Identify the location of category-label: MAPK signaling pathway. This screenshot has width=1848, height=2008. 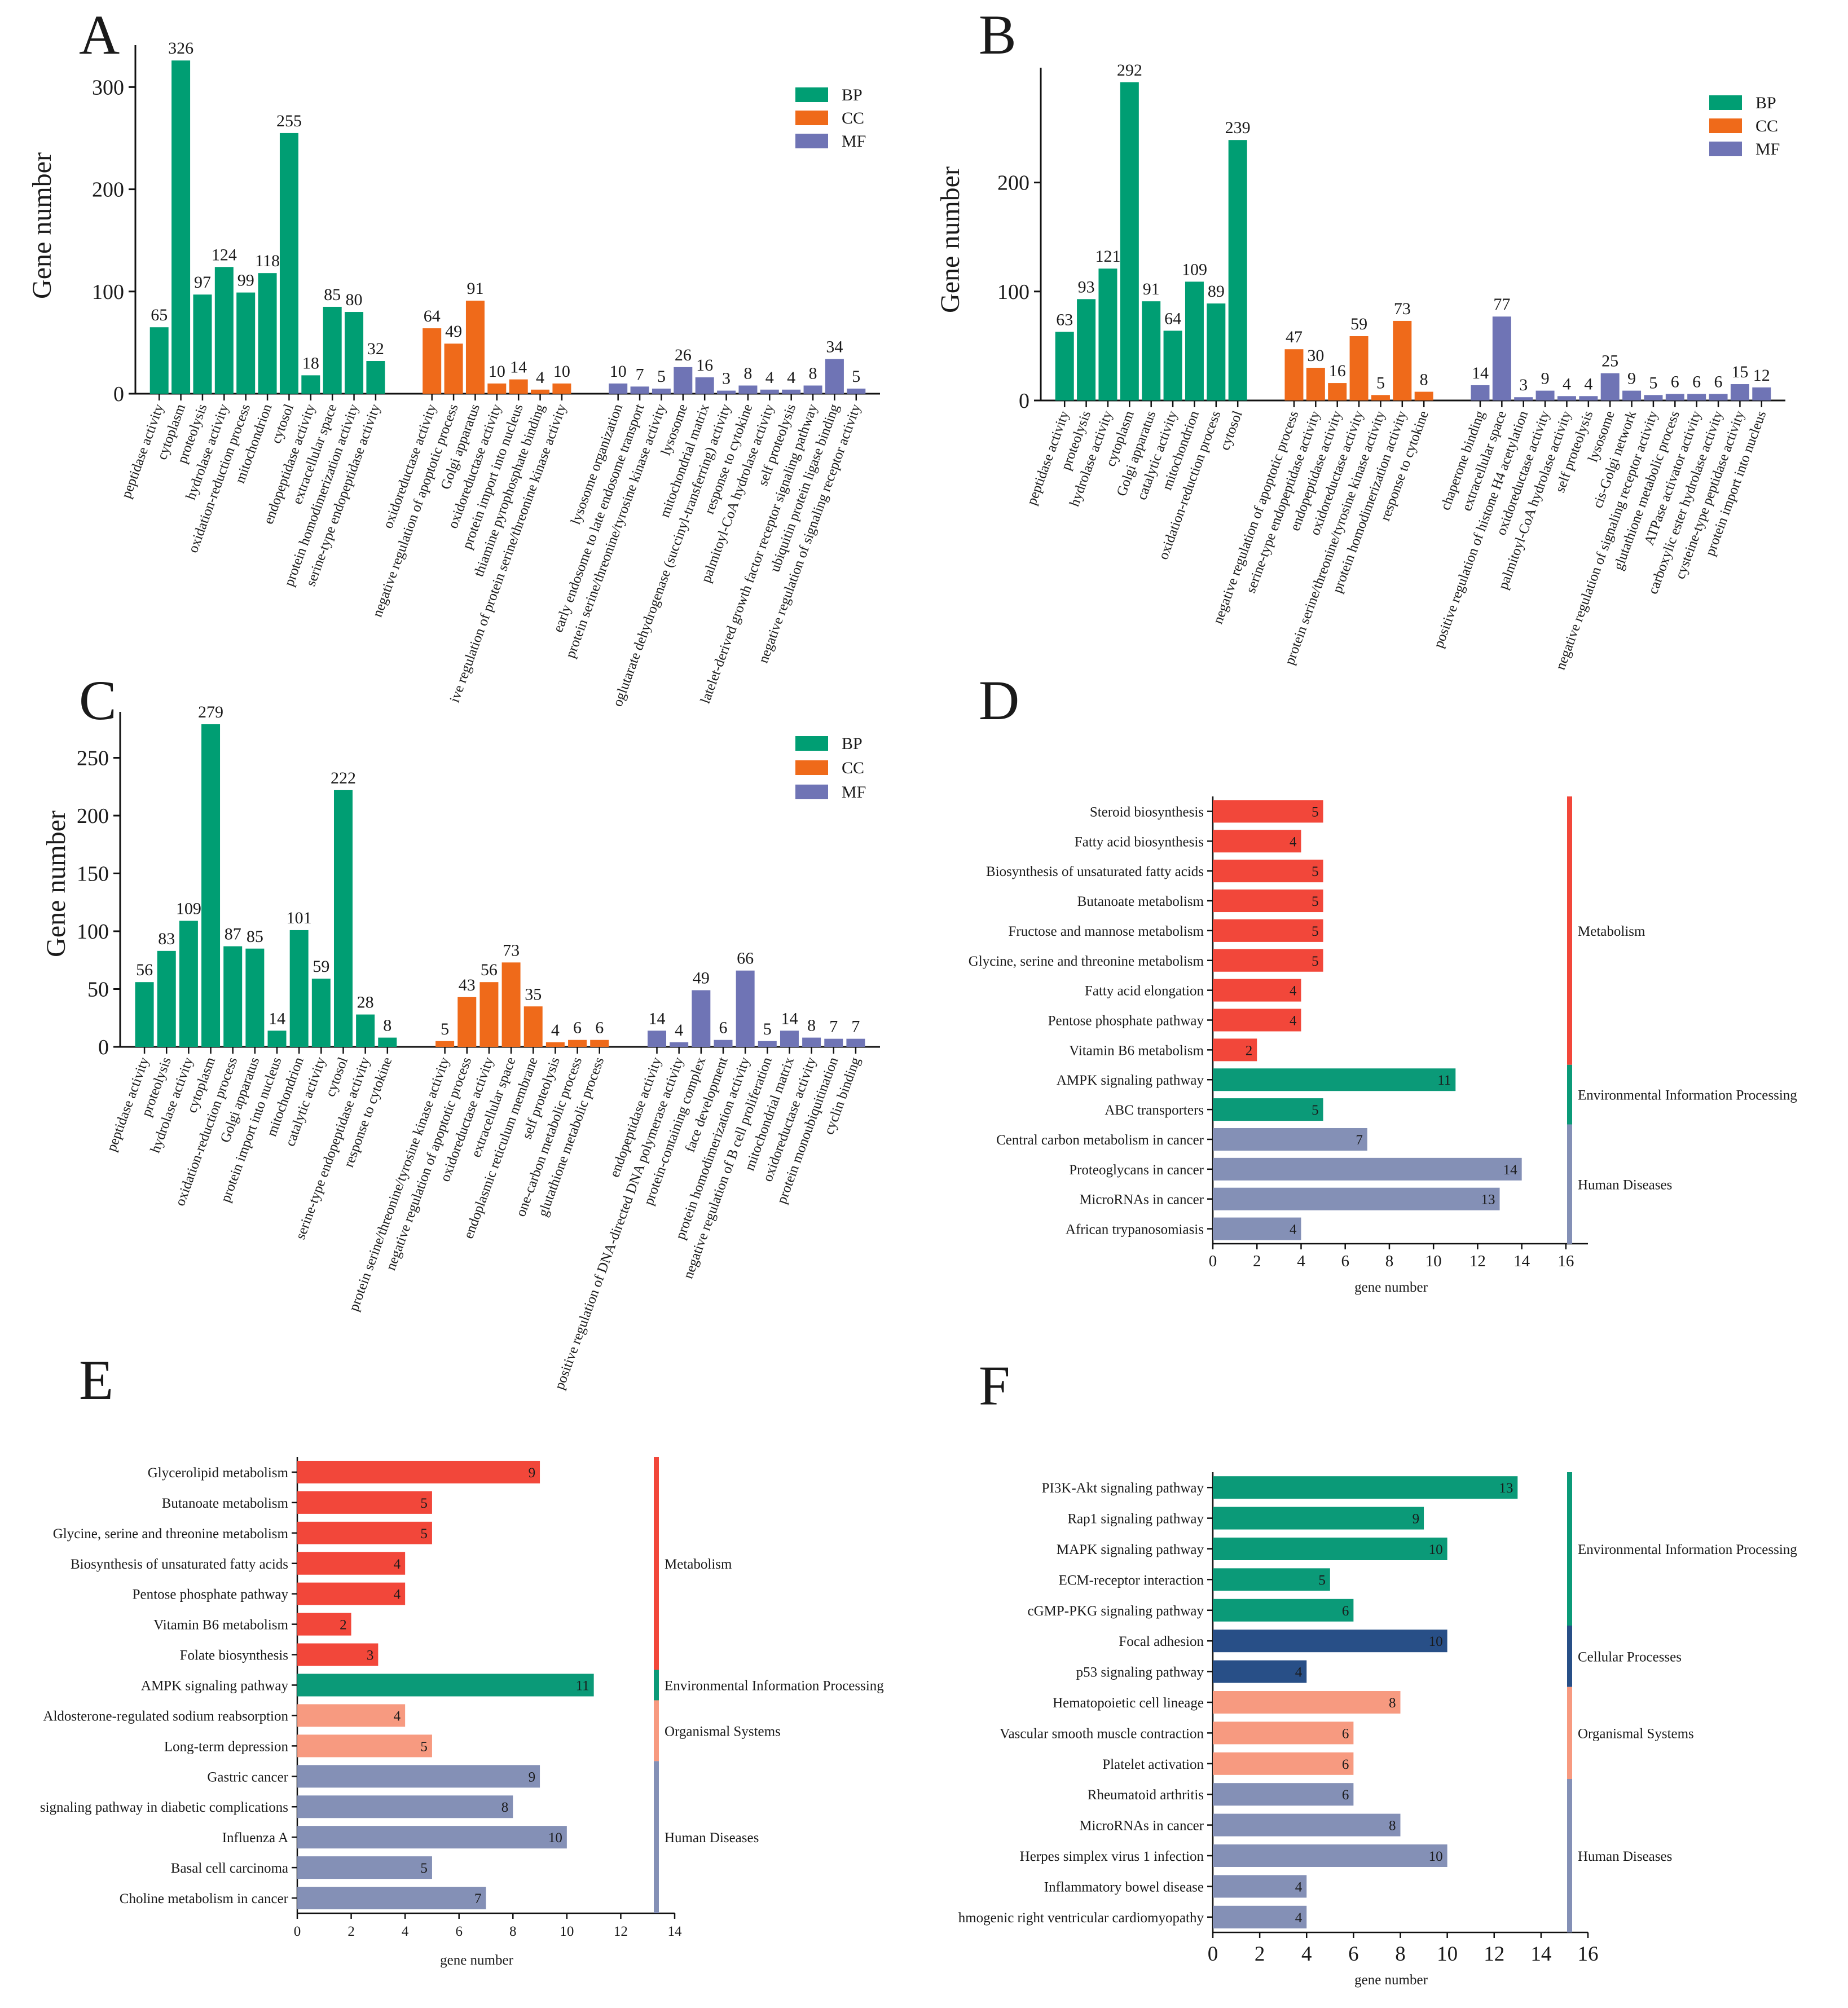
(1130, 1549).